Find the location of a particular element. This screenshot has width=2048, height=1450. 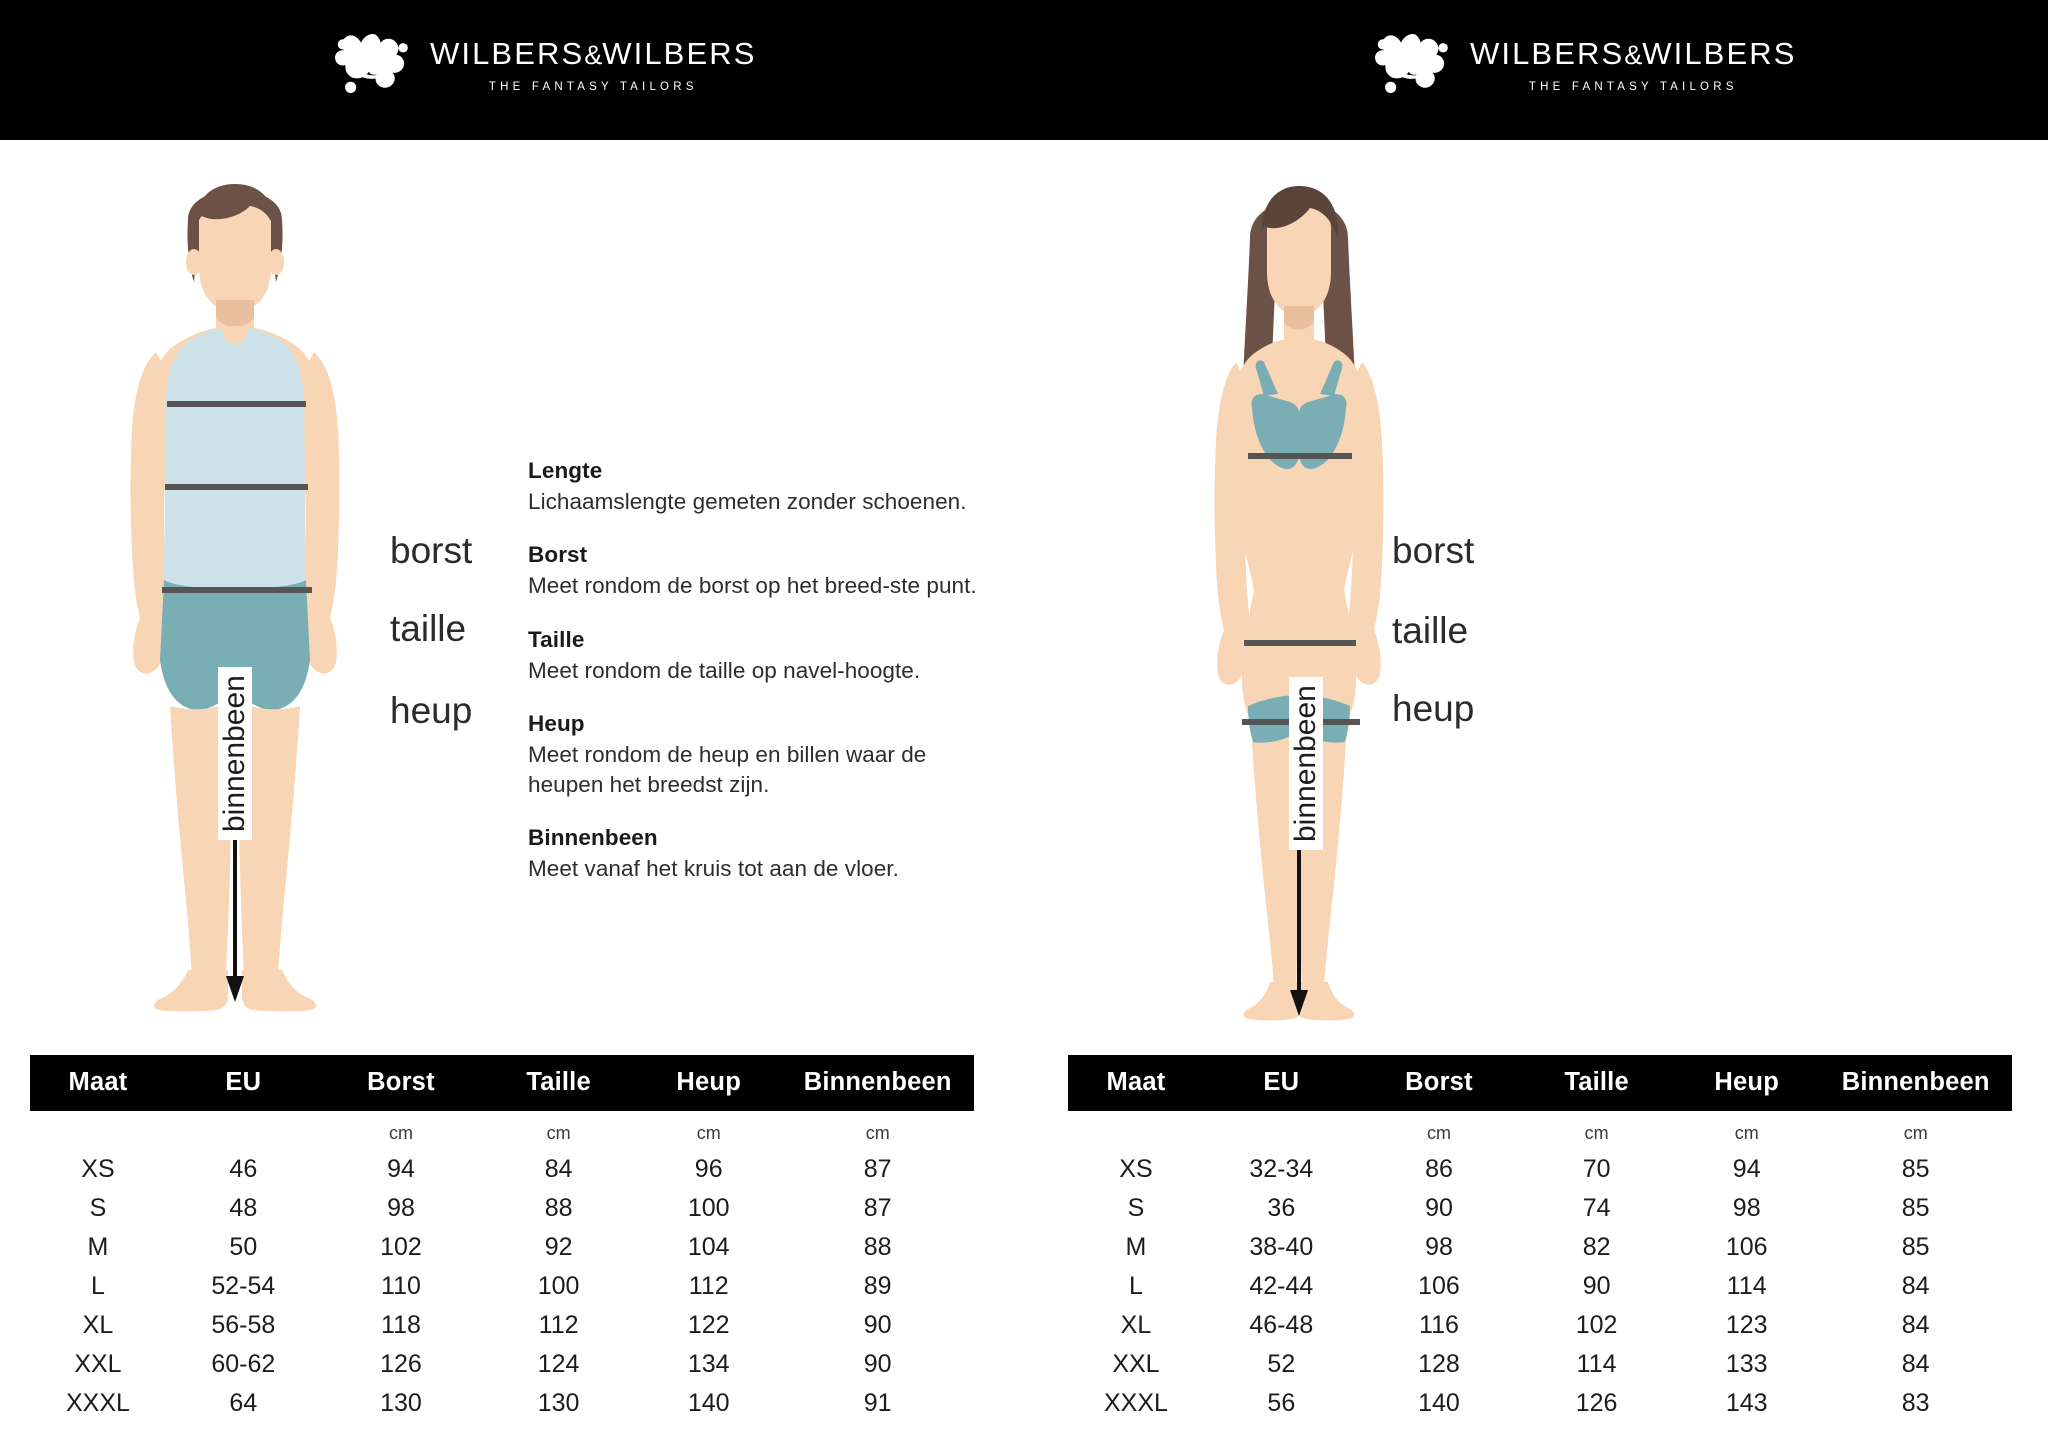

brand-logo-right: WILBERS&WILBERS THE FANTASY TAILORS is located at coordinates (1583, 65).